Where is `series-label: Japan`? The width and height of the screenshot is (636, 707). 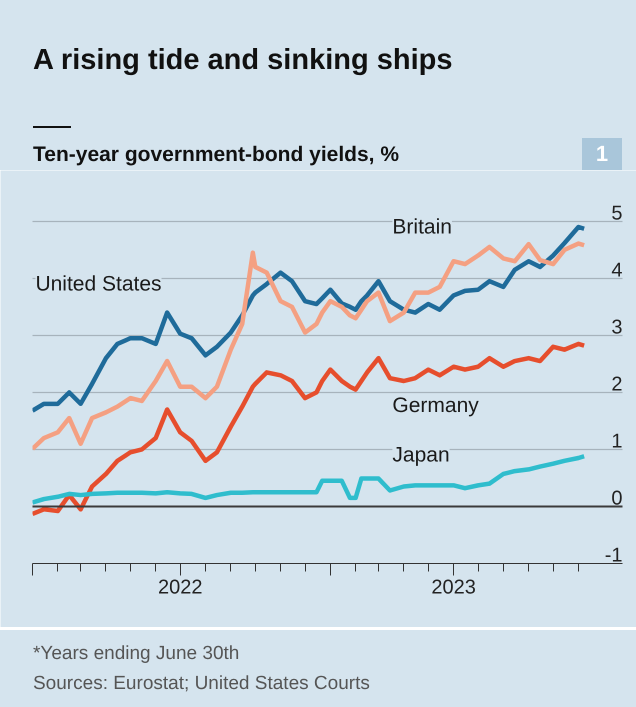
series-label: Japan is located at coordinates (421, 455).